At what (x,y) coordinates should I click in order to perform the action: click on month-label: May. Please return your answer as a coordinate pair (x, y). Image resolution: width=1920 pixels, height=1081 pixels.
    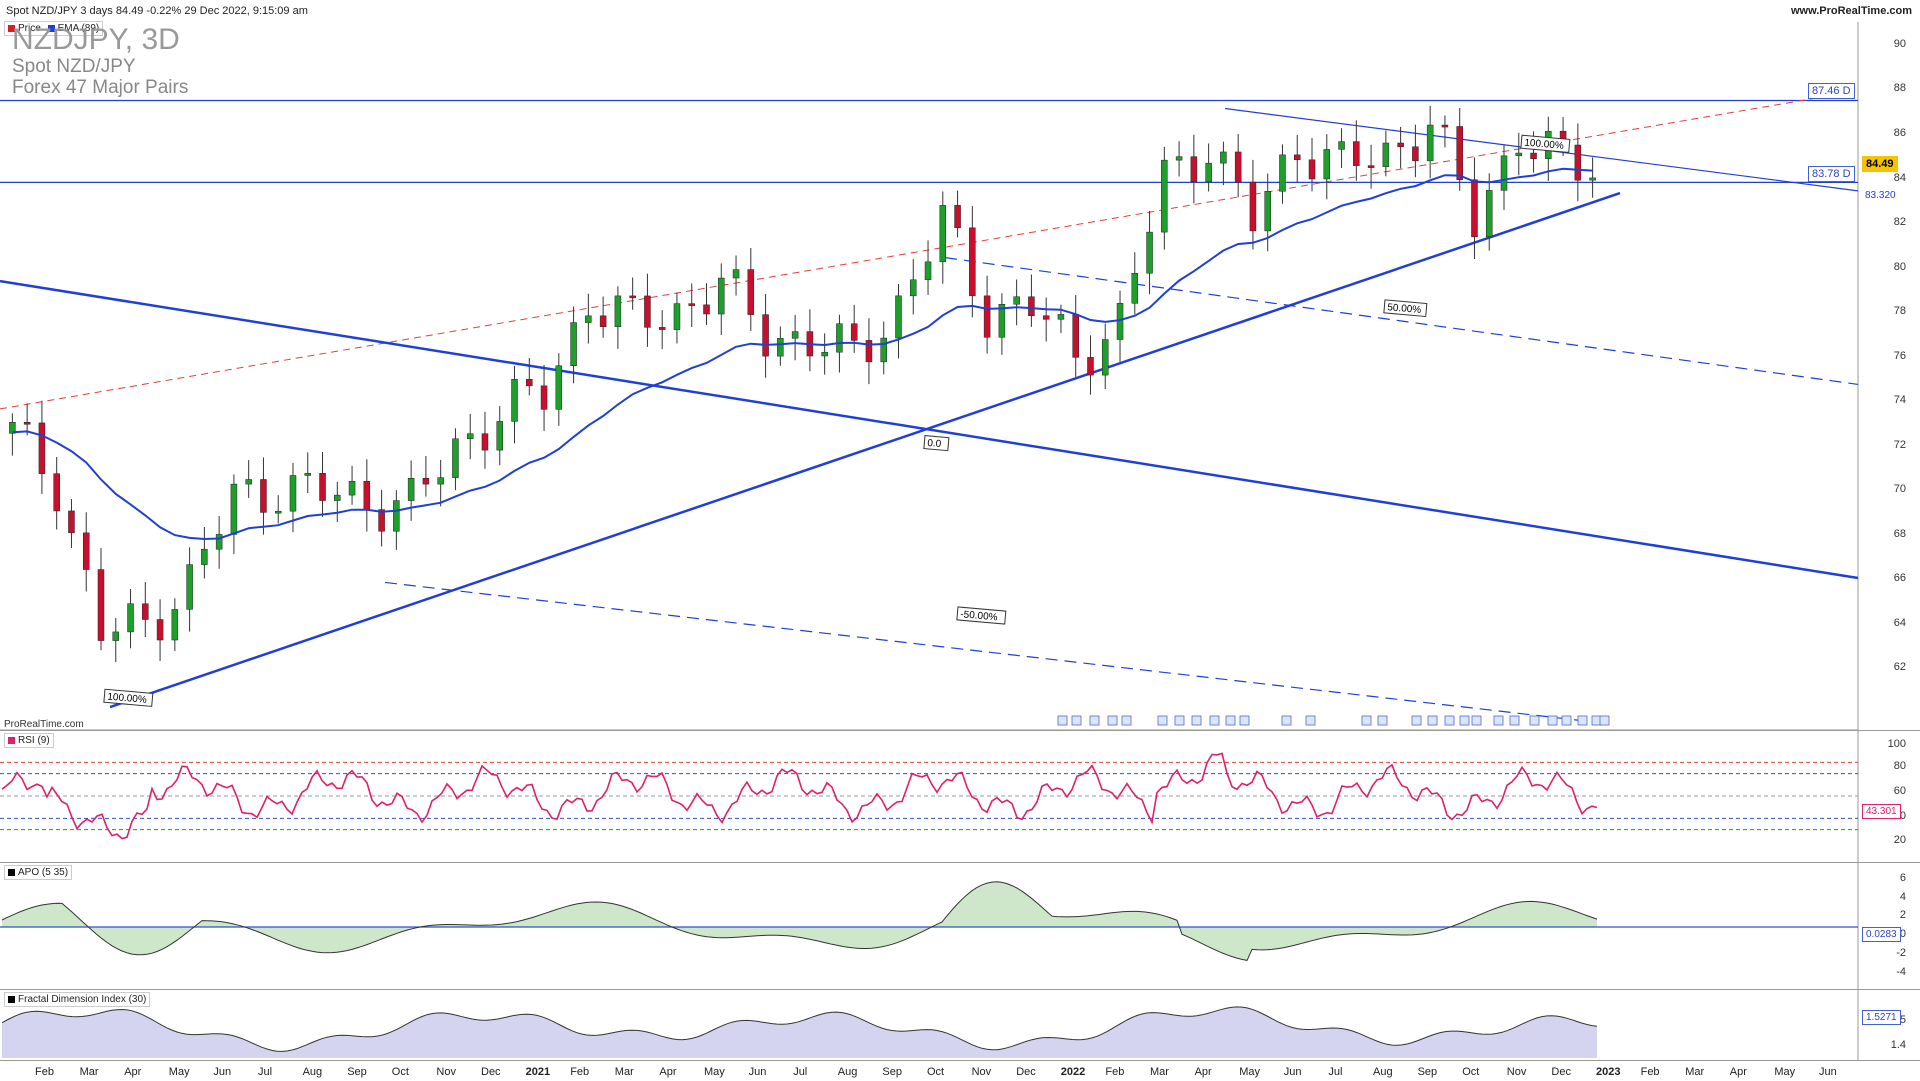
    Looking at the image, I should click on (1785, 1072).